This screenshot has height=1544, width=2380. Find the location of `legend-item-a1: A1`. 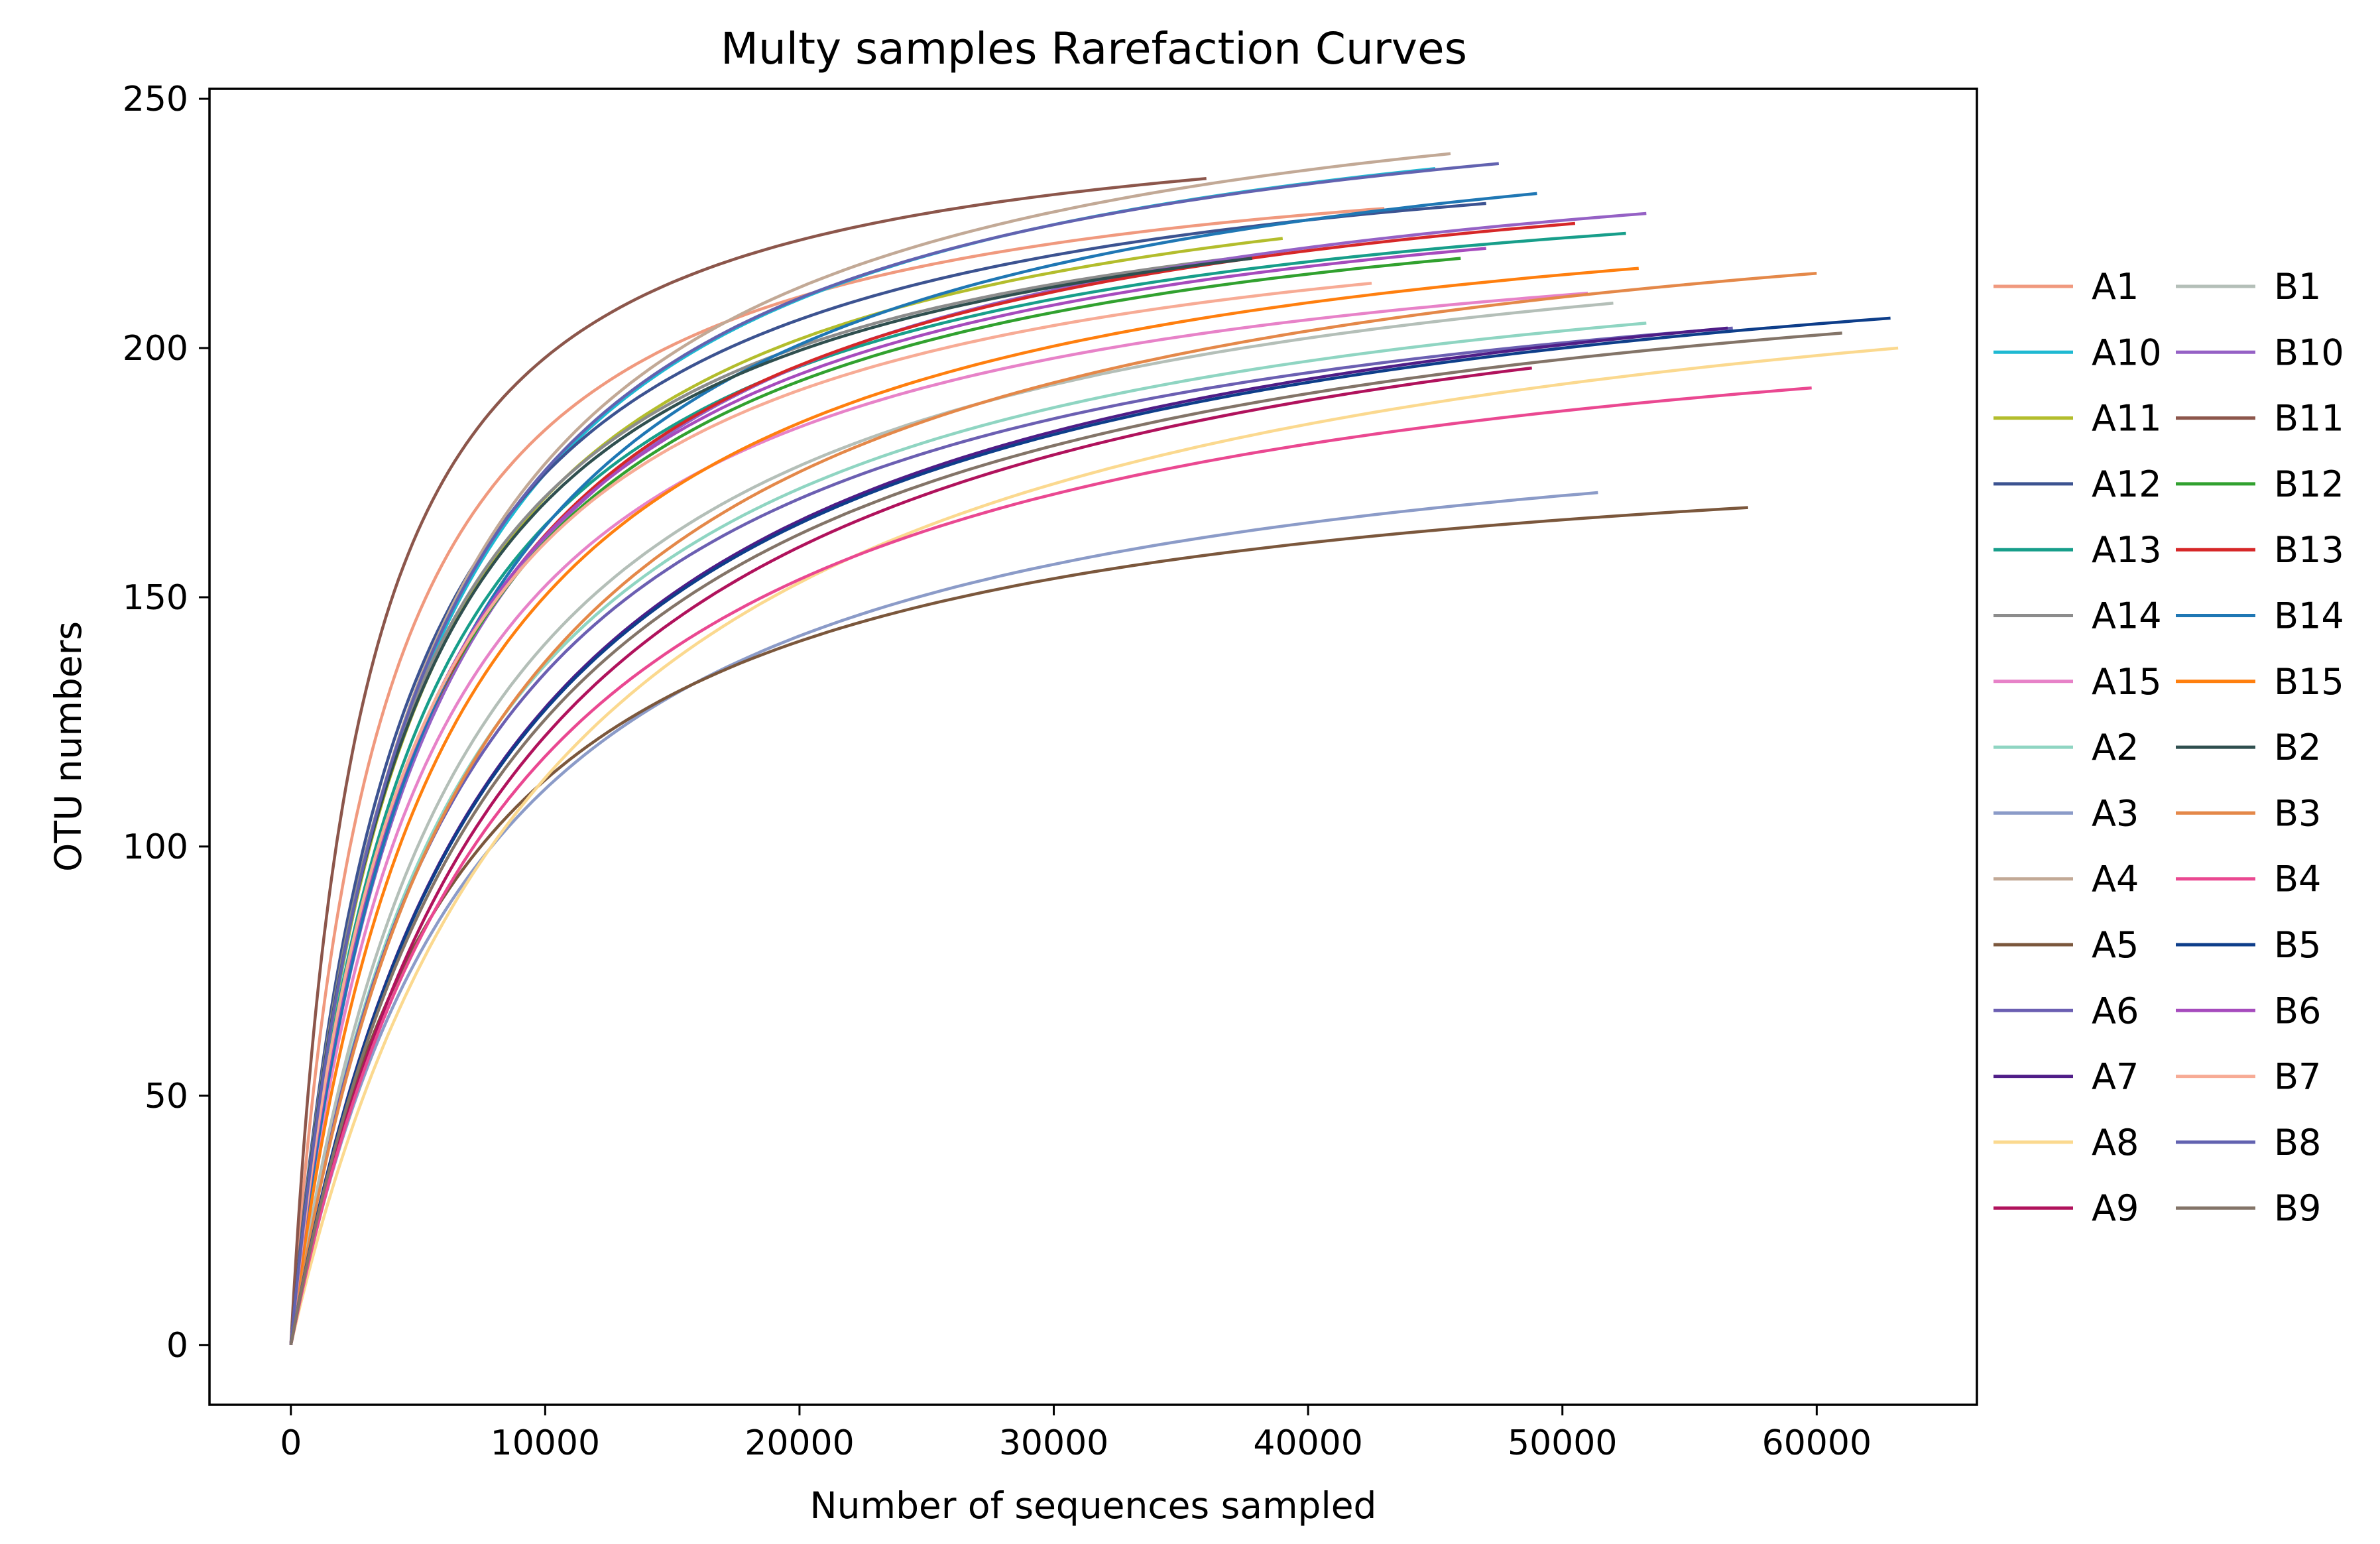

legend-item-a1: A1 is located at coordinates (2066, 287).